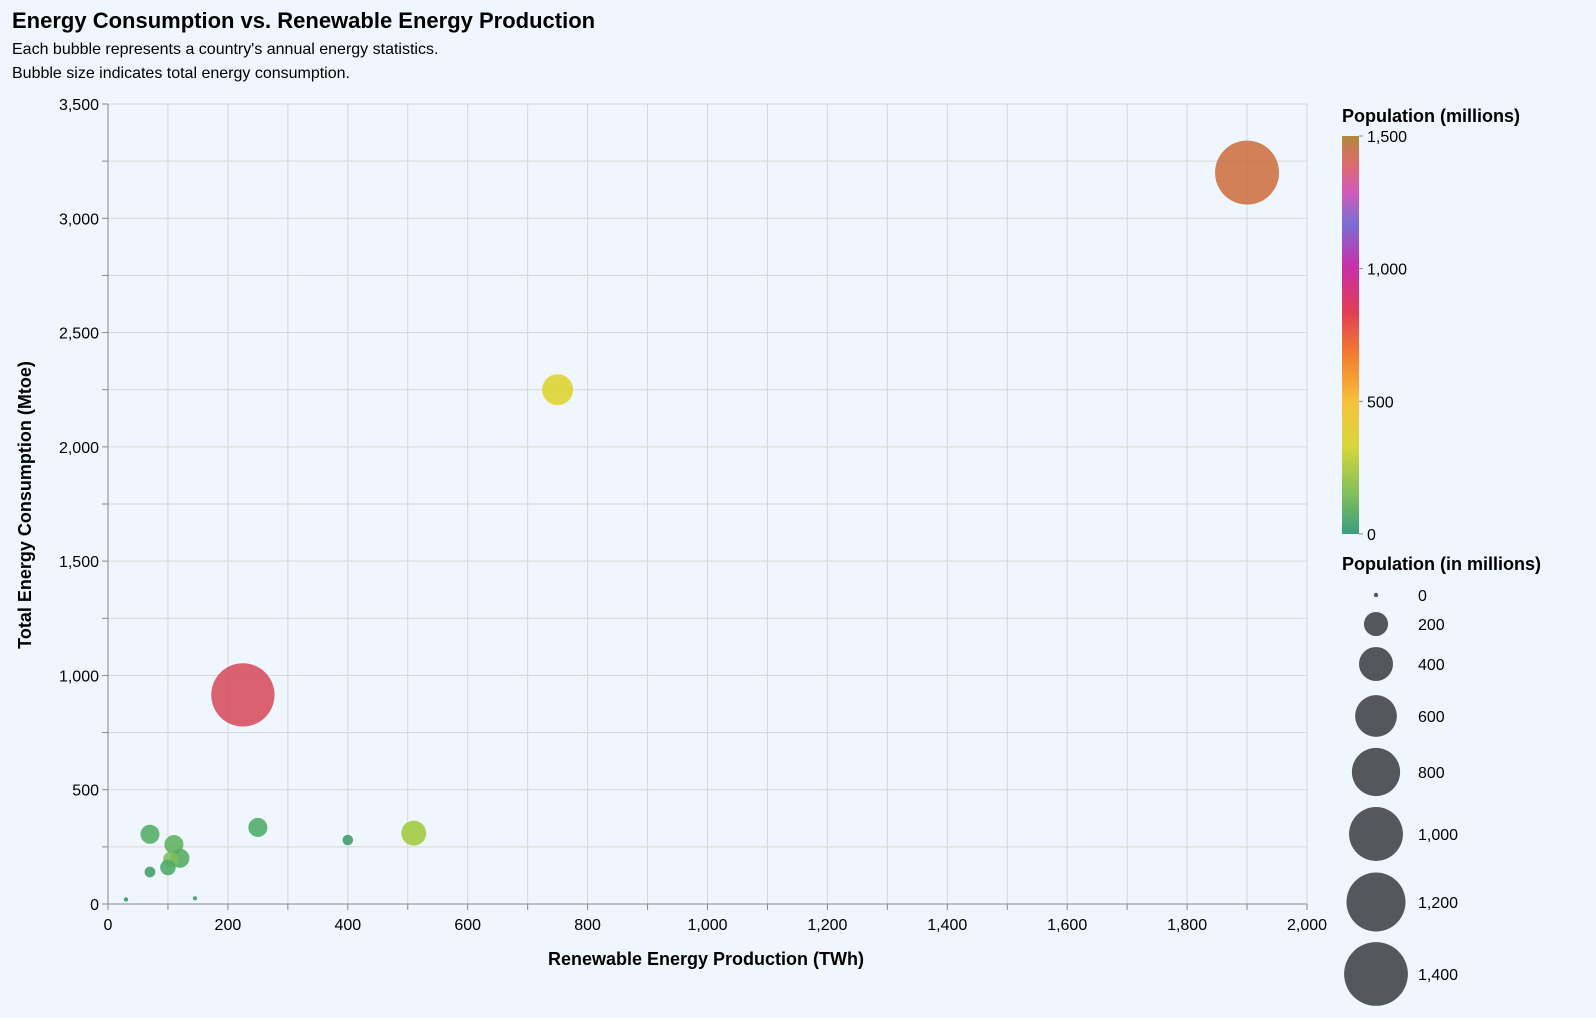  What do you see at coordinates (79, 562) in the screenshot?
I see `y-tick-label: 1,500` at bounding box center [79, 562].